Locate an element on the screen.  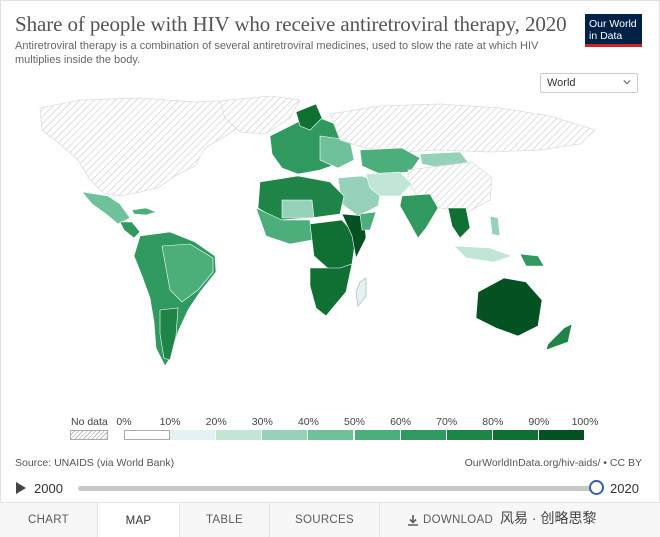
timeline-handle is located at coordinates (596, 487).